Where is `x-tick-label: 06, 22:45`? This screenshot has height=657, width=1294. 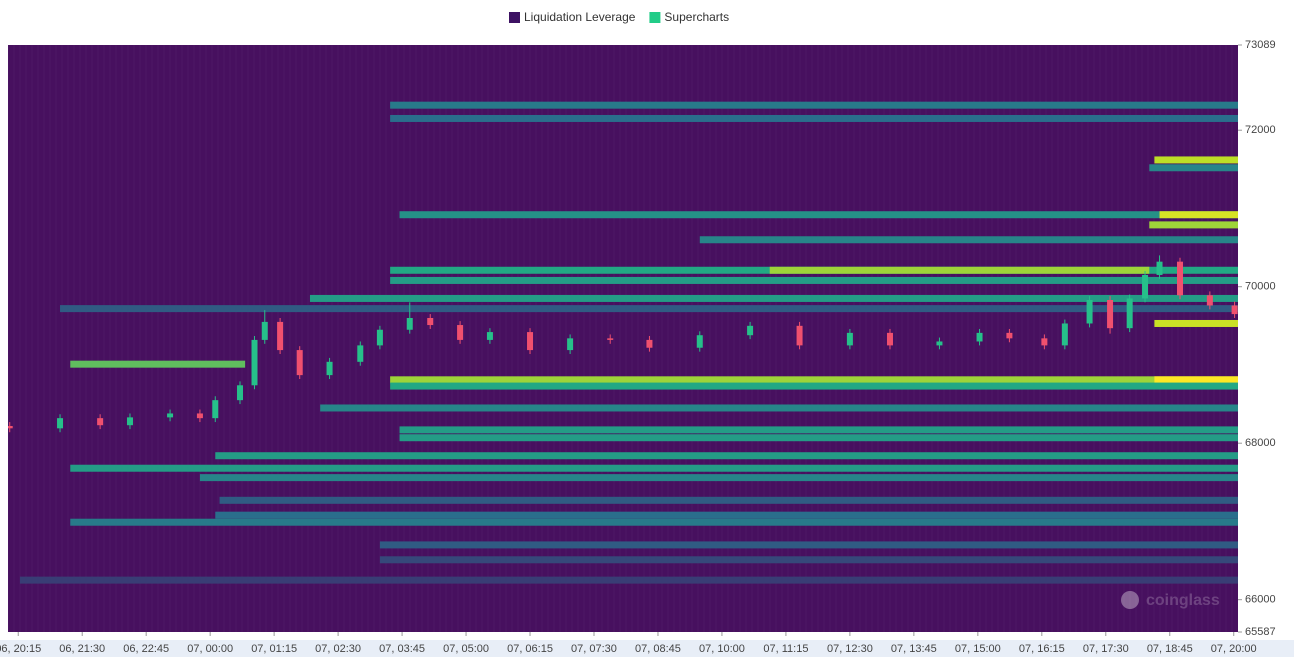
x-tick-label: 06, 22:45 is located at coordinates (146, 649).